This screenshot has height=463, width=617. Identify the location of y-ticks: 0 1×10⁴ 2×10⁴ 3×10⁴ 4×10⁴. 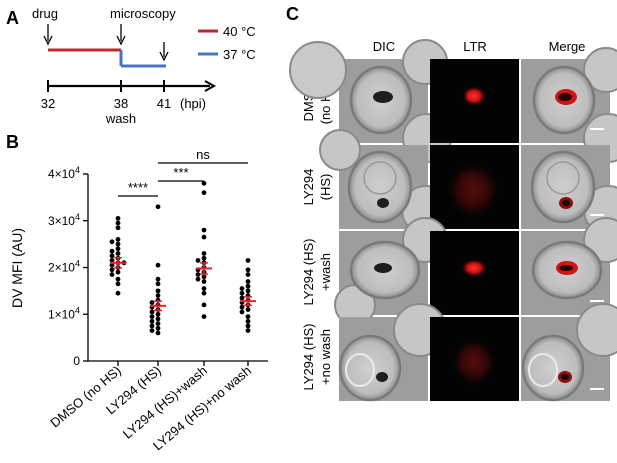
(68, 266).